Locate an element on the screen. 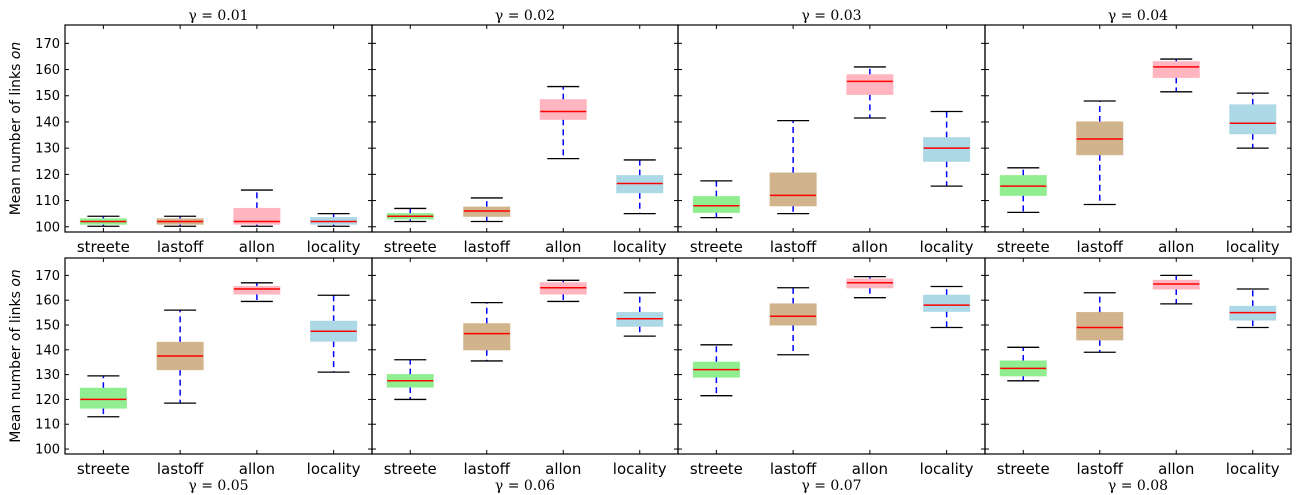 The height and width of the screenshot is (495, 1296). y-axis-label-text: Mean number of links is located at coordinates (16, 365).